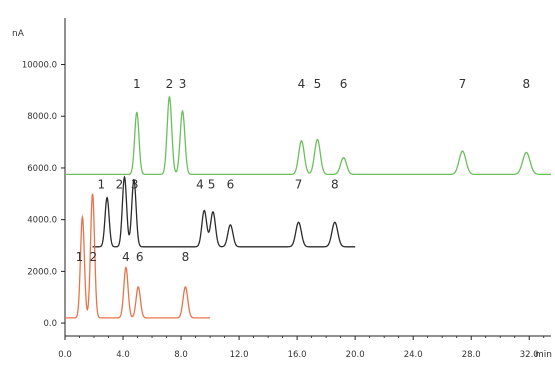 This screenshot has height=380, width=555. Describe the element at coordinates (65, 355) in the screenshot. I see `x-tick-label: 0.0` at that location.